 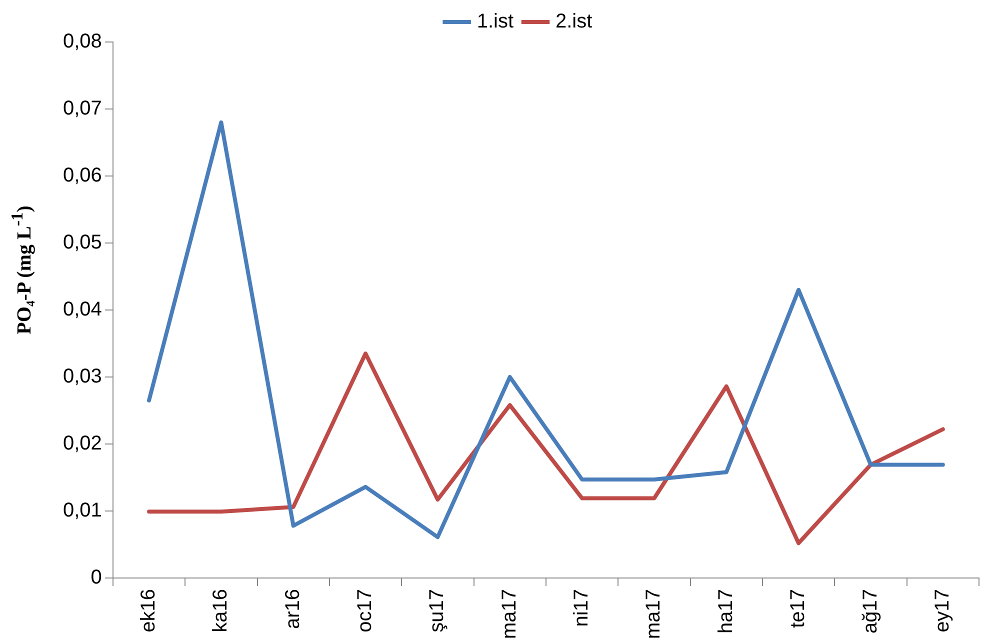 What do you see at coordinates (82, 175) in the screenshot?
I see `y-tick-label: 0,06` at bounding box center [82, 175].